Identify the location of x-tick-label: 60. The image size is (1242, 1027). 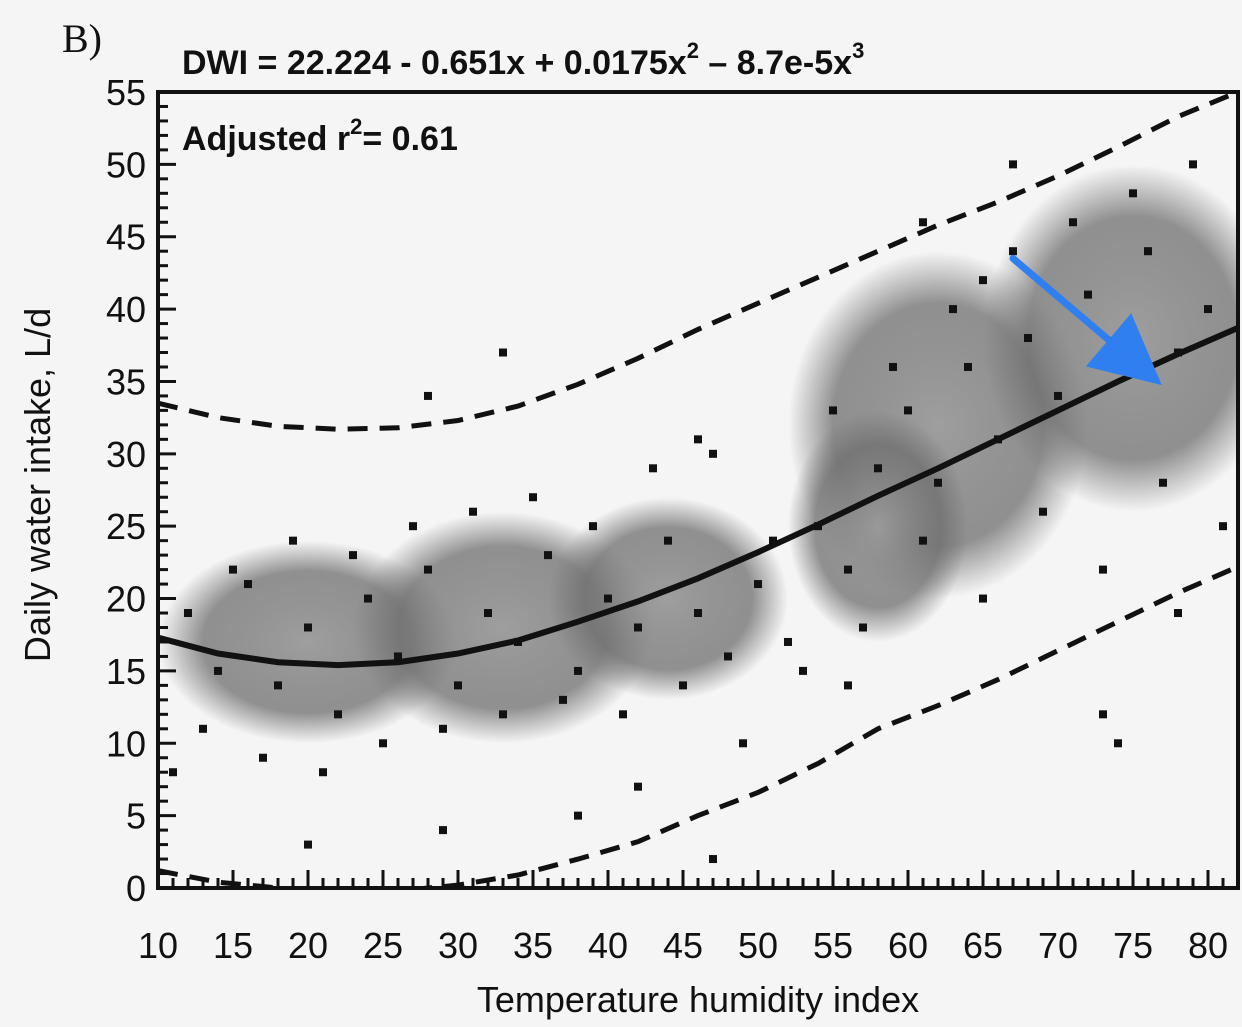
(908, 945).